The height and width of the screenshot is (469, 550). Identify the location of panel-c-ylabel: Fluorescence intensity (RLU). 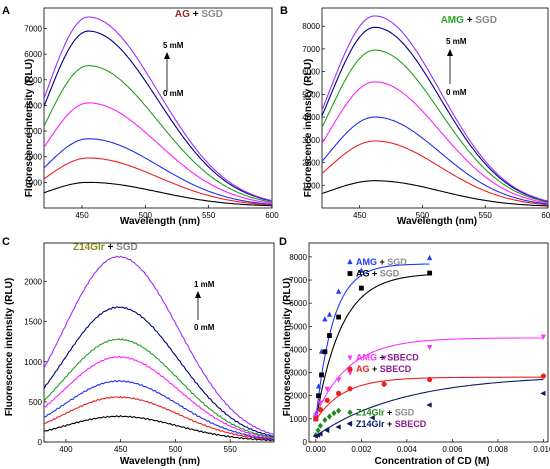
(9, 347).